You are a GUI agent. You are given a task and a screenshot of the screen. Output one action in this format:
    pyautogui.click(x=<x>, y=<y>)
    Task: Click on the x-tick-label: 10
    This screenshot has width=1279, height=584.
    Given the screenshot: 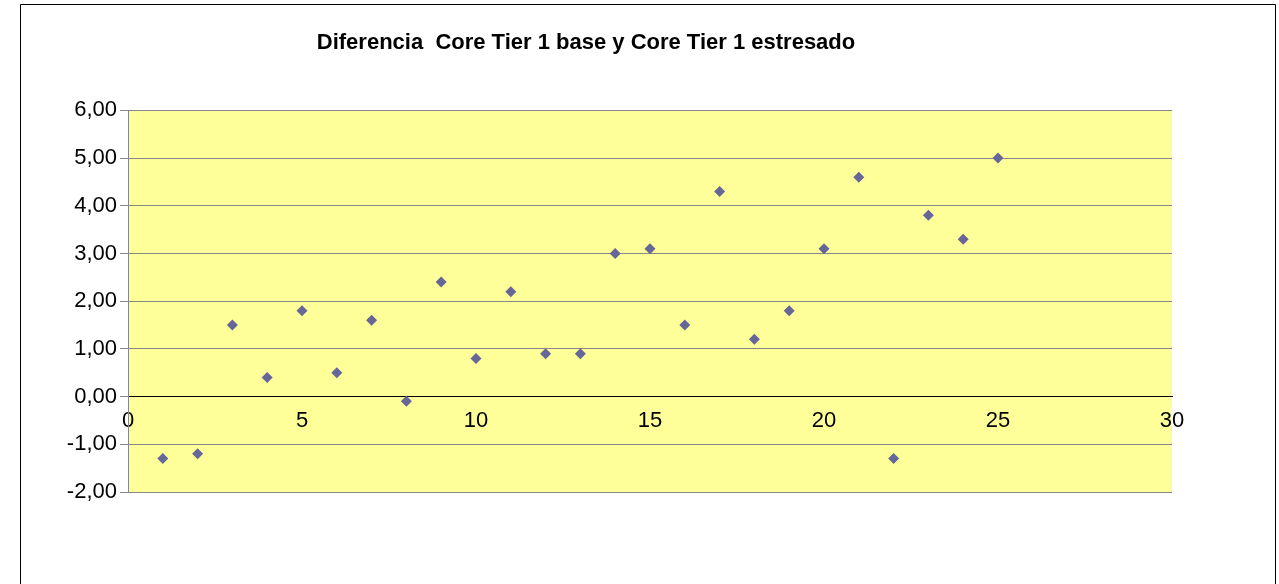 What is the action you would take?
    pyautogui.click(x=476, y=419)
    